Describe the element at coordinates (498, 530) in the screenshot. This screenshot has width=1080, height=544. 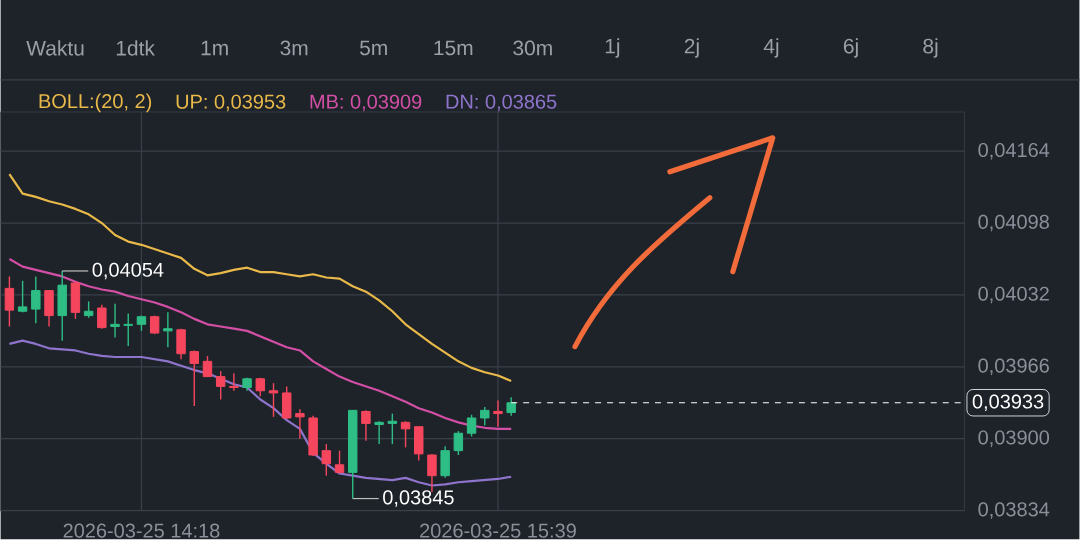
I see `x-tick-label: 2026-03-25 15:39` at that location.